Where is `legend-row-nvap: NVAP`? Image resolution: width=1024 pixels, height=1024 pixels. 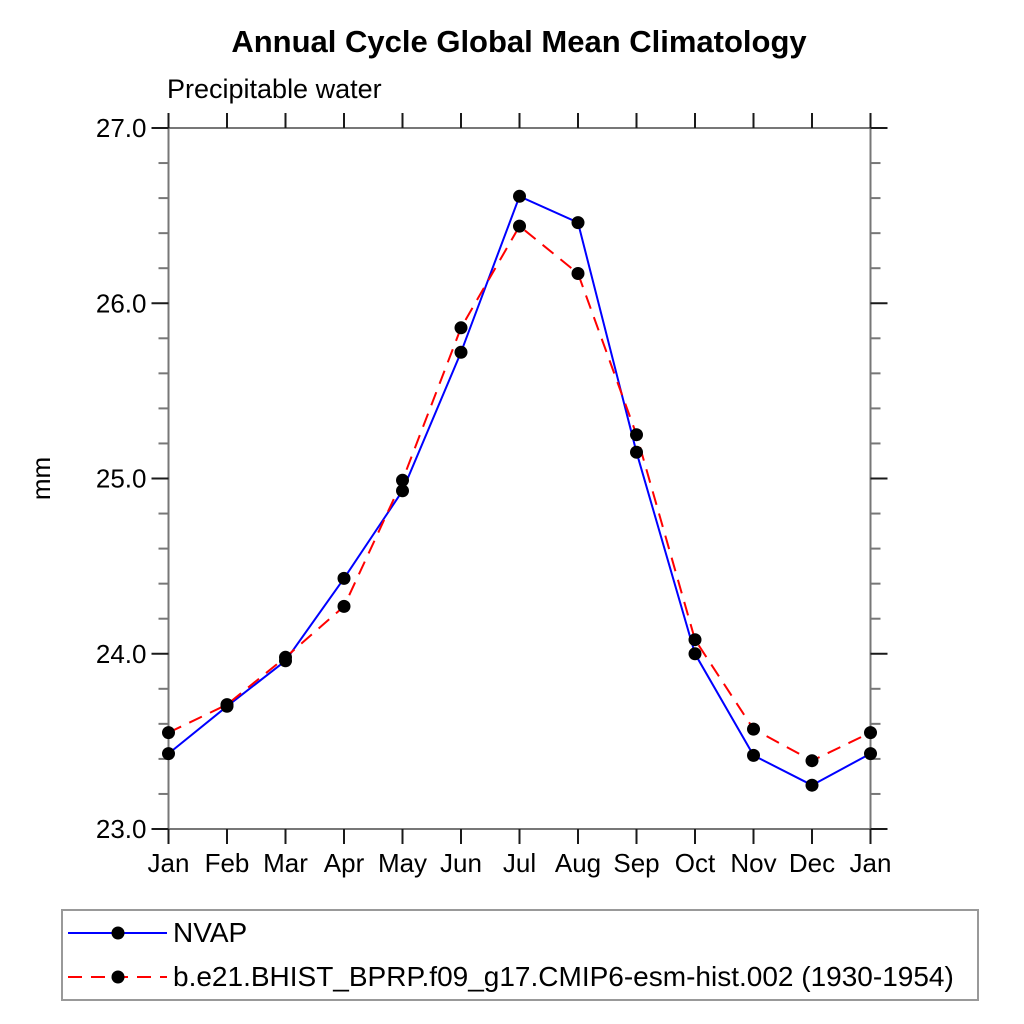 legend-row-nvap: NVAP is located at coordinates (520, 933).